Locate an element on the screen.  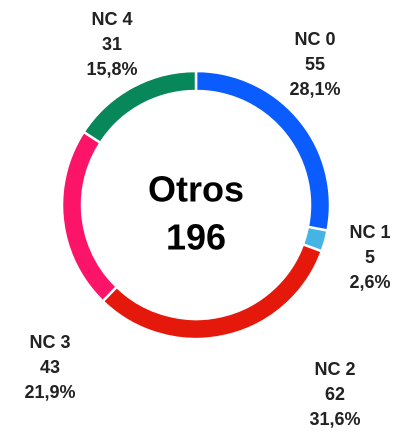
segment-name: NC 2 is located at coordinates (334, 369).